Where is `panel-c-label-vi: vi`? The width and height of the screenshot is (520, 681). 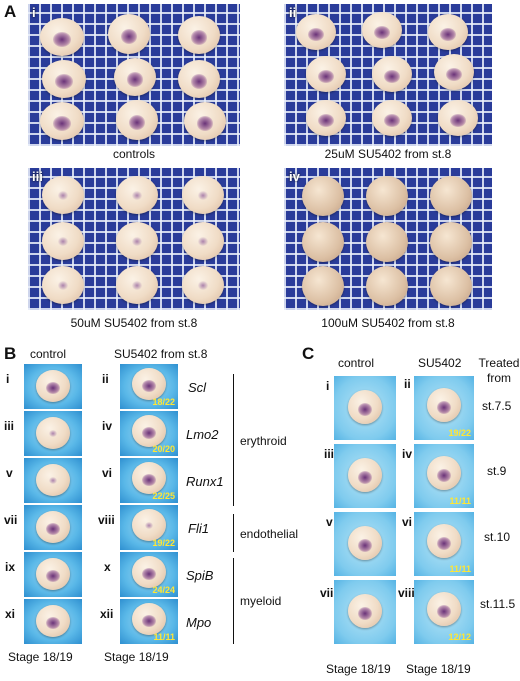
panel-c-label-vi: vi is located at coordinates (407, 522).